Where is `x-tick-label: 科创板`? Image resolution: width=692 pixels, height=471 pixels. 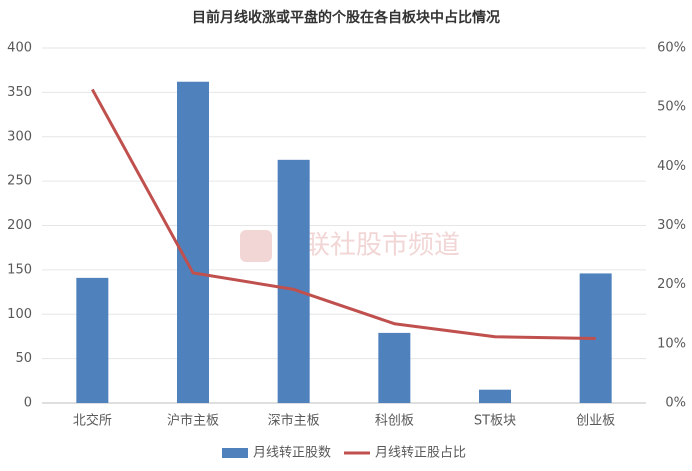
x-tick-label: 科创板 is located at coordinates (394, 421).